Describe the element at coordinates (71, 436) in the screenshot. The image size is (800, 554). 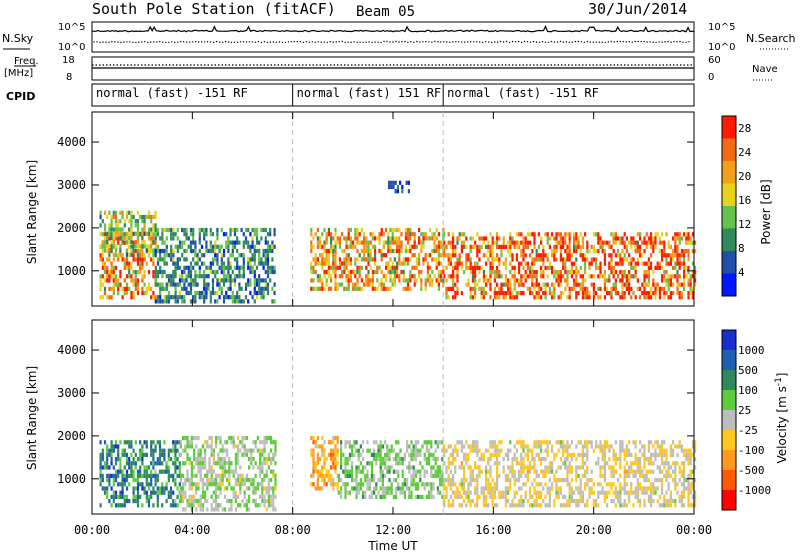
I see `y-tick-label: 2000` at that location.